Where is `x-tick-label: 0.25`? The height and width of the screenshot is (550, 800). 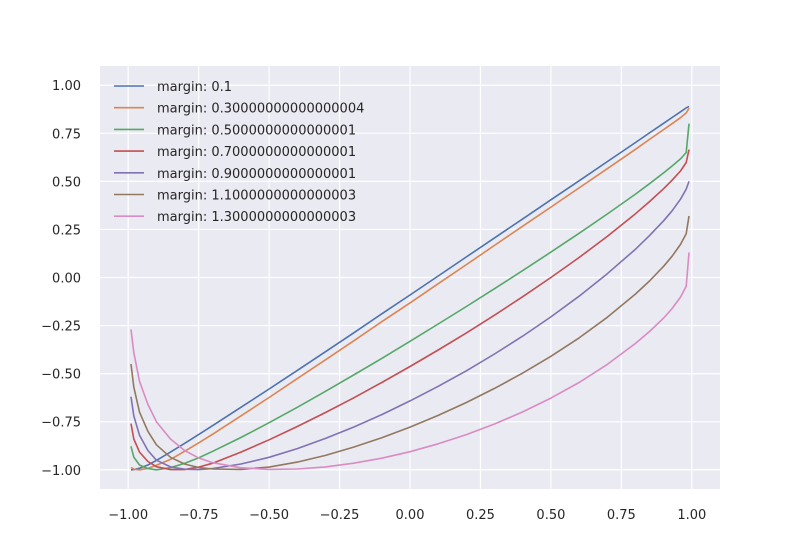 x-tick-label: 0.25 is located at coordinates (480, 515).